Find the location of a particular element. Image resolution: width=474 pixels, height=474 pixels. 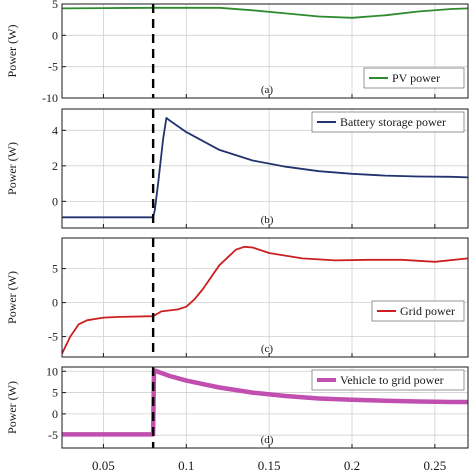

legend: Grid power is located at coordinates (418, 311).